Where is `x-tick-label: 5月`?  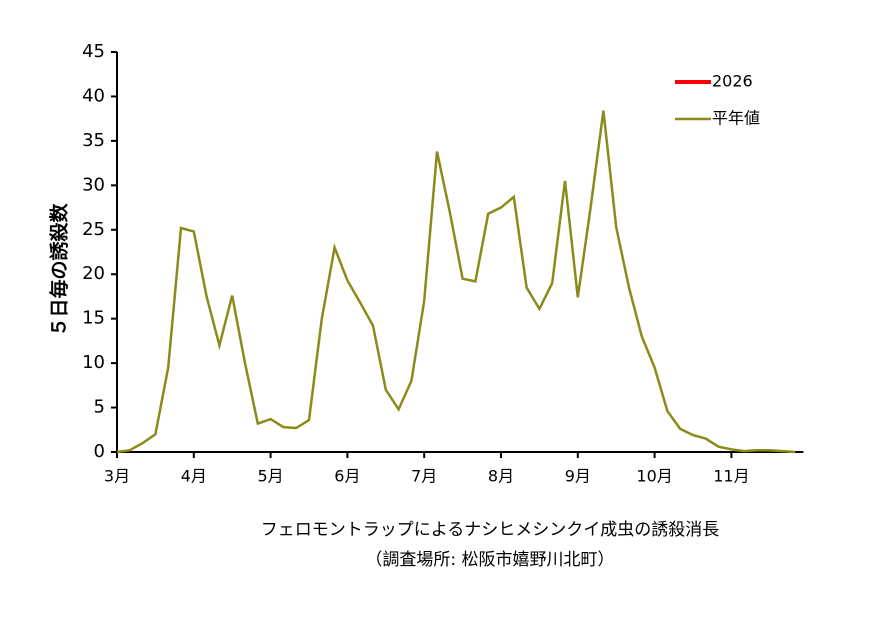 x-tick-label: 5月 is located at coordinates (271, 476).